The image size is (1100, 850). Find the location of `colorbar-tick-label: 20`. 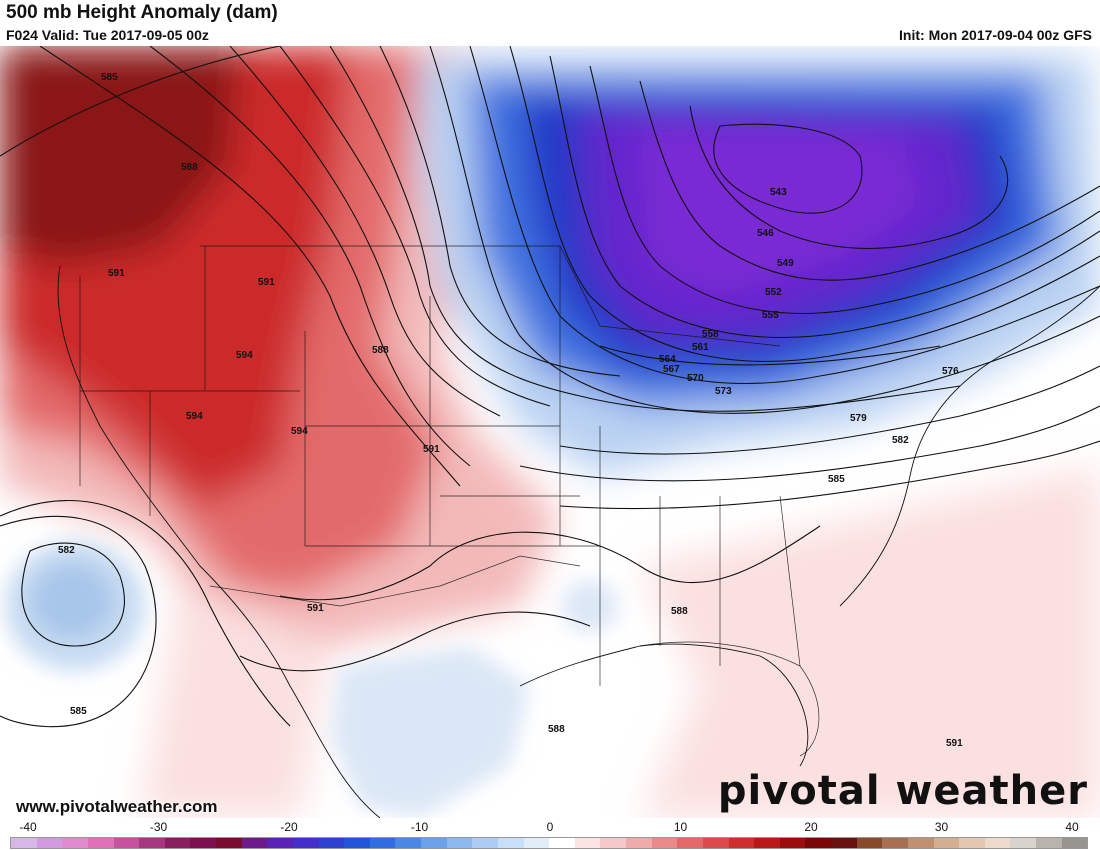

colorbar-tick-label: 20 is located at coordinates (811, 827).